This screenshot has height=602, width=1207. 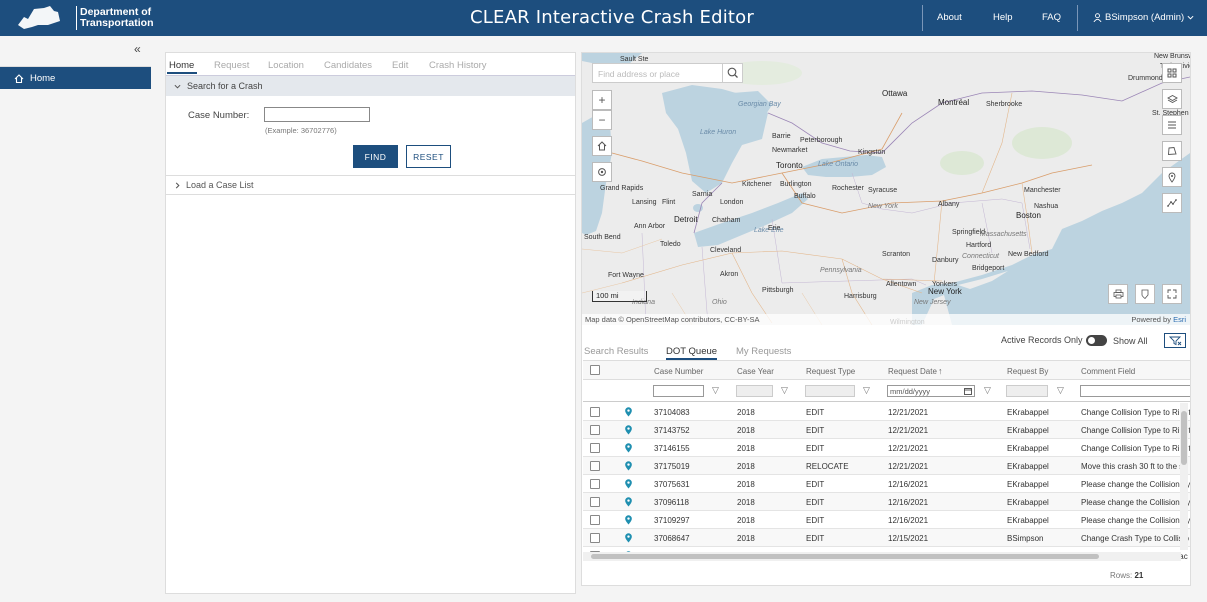 I want to click on column-header-request-type: Request Type, so click(x=831, y=371).